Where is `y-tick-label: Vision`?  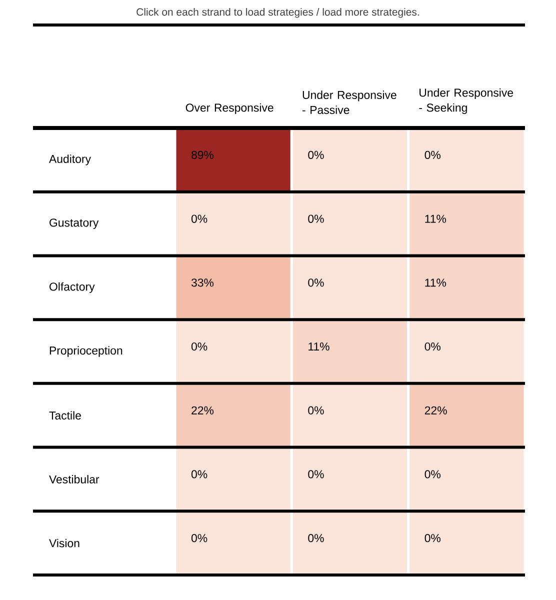
y-tick-label: Vision is located at coordinates (64, 543).